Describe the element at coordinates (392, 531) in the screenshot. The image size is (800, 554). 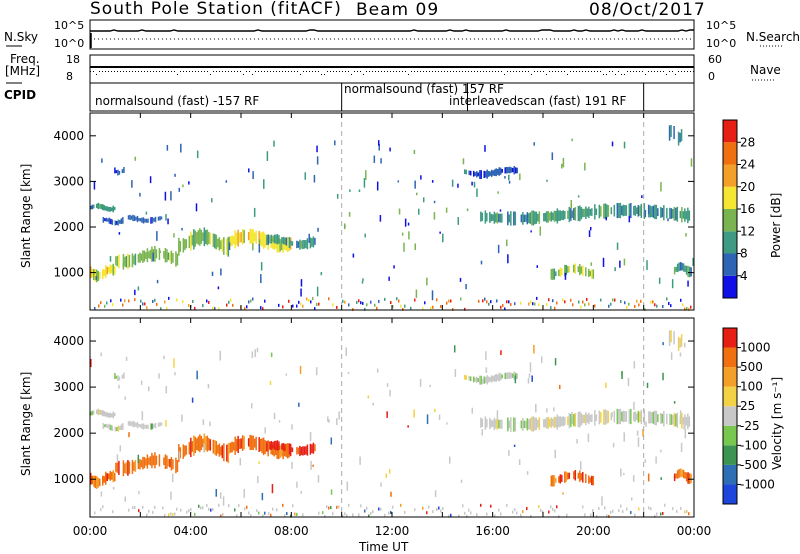
I see `x-tick-label: 12:00` at that location.